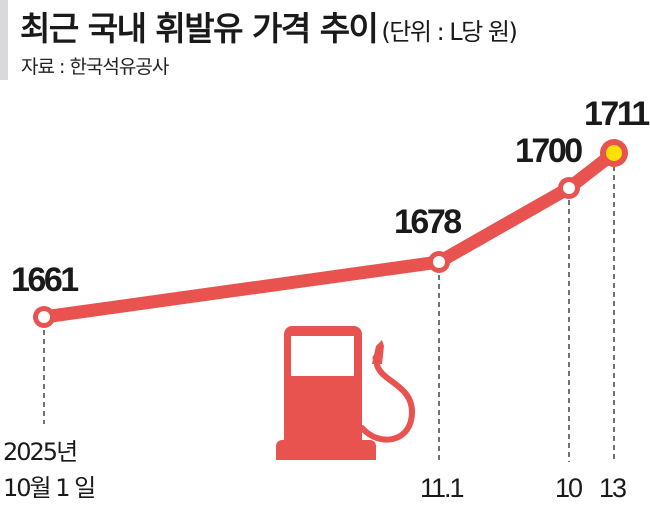 The width and height of the screenshot is (650, 508). What do you see at coordinates (428, 222) in the screenshot?
I see `value-label-2: 1678` at bounding box center [428, 222].